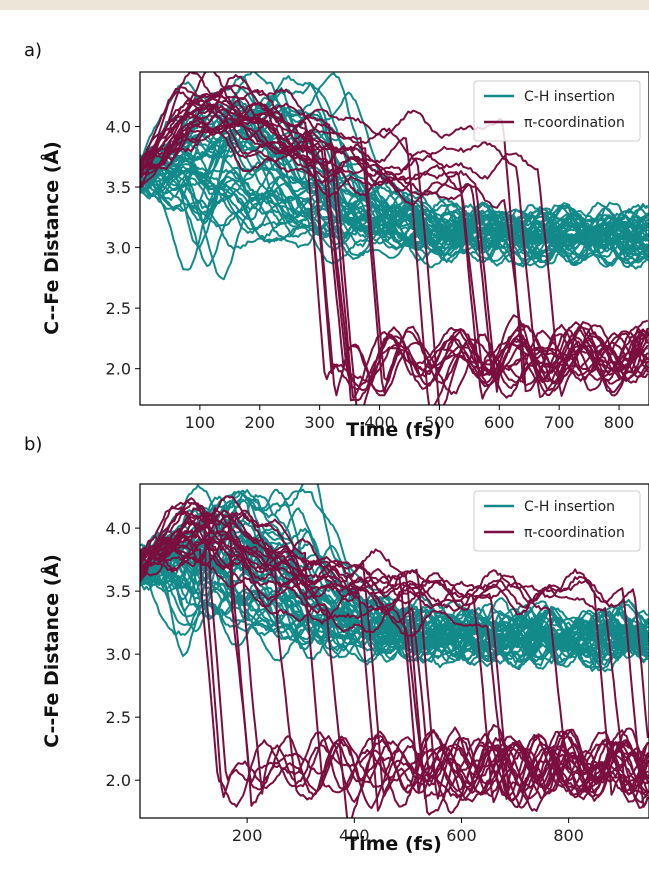 The image size is (649, 870). What do you see at coordinates (410, 418) in the screenshot?
I see `panel-a-x-ticks: 100 200 300 400 500 600 700 800` at bounding box center [410, 418].